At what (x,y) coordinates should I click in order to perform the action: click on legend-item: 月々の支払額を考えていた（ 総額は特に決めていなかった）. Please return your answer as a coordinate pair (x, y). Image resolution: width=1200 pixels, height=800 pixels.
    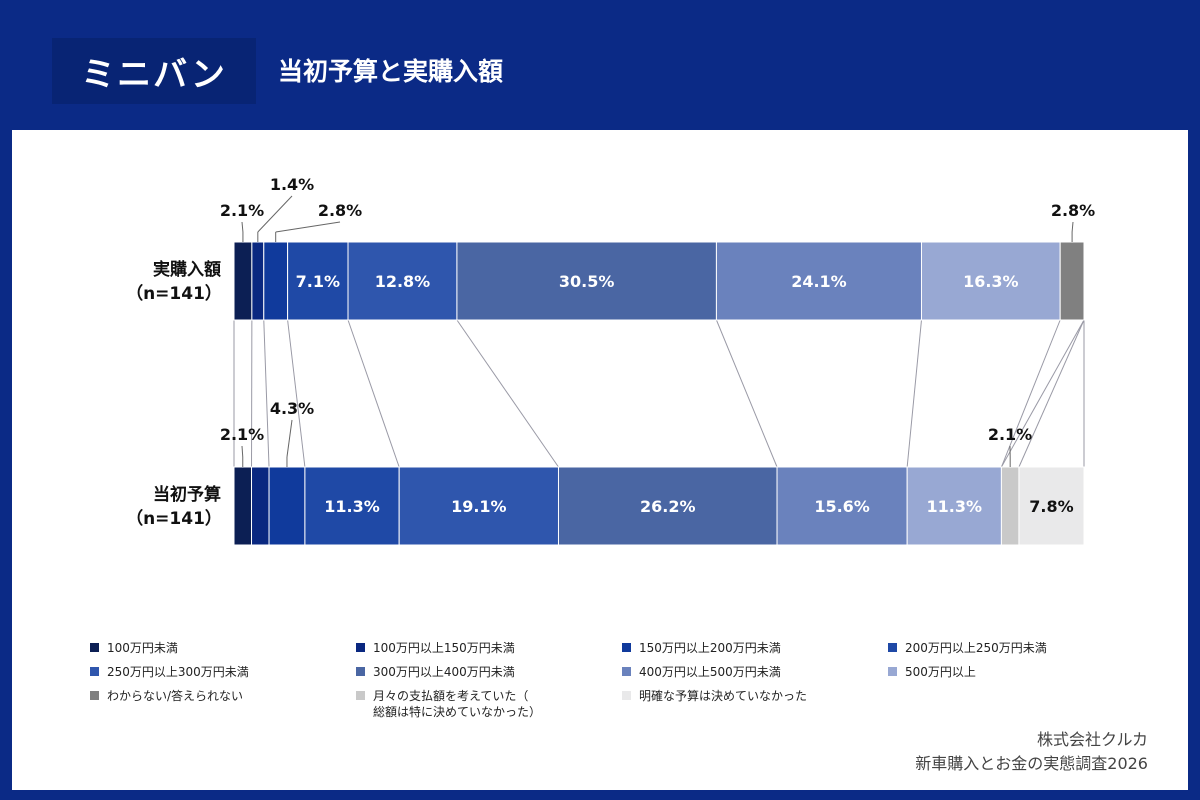
    Looking at the image, I should click on (448, 704).